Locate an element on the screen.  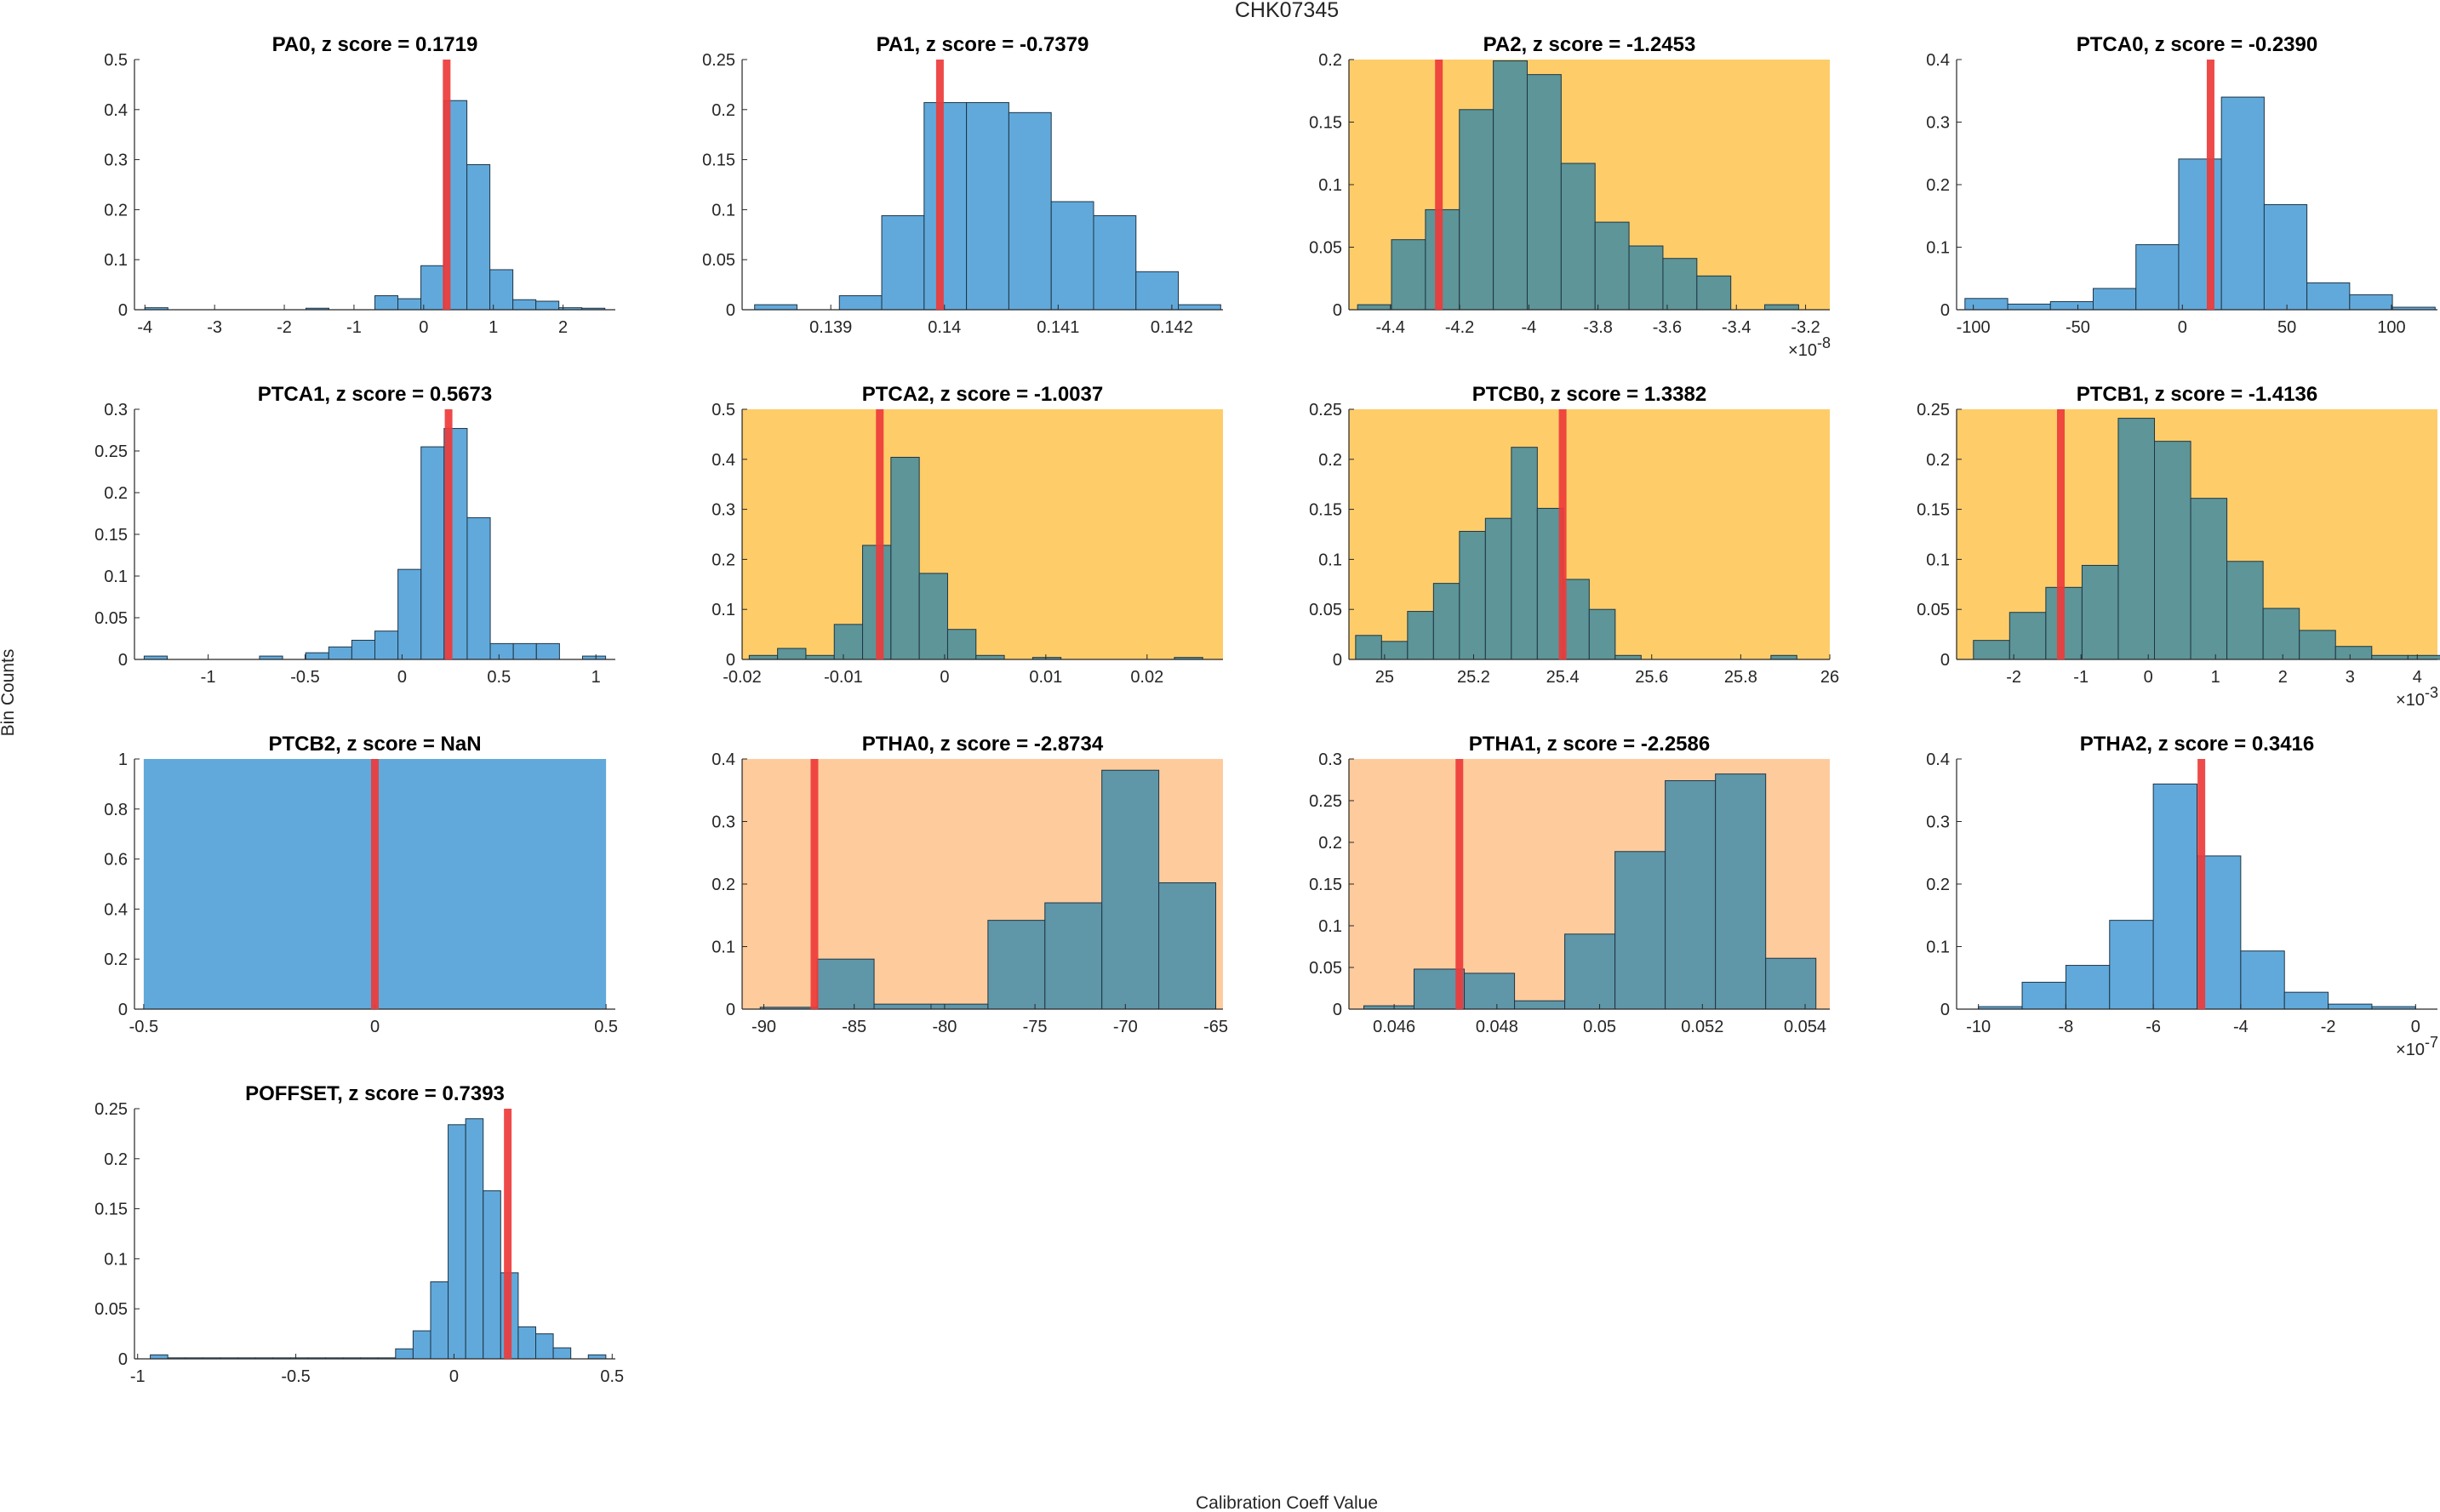
subplot-title: PTCB1, z score = -1.4136 is located at coordinates (2197, 394).